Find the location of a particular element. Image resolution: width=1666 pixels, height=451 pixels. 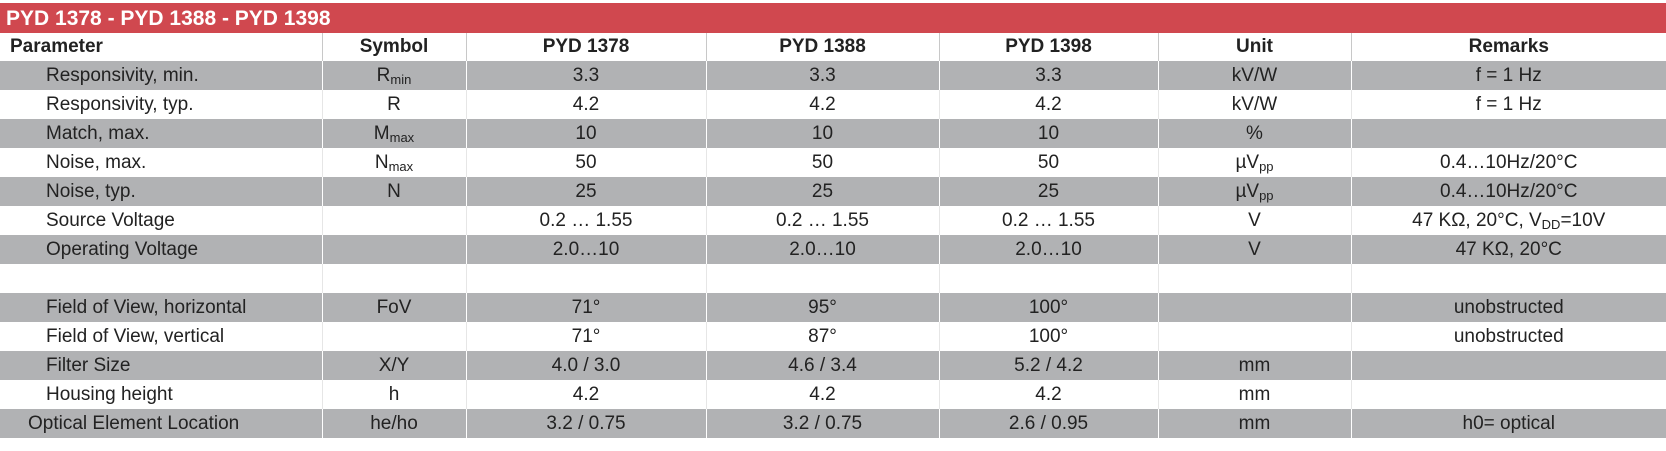

cell-parameter: Responsivity, typ. is located at coordinates (161, 104).